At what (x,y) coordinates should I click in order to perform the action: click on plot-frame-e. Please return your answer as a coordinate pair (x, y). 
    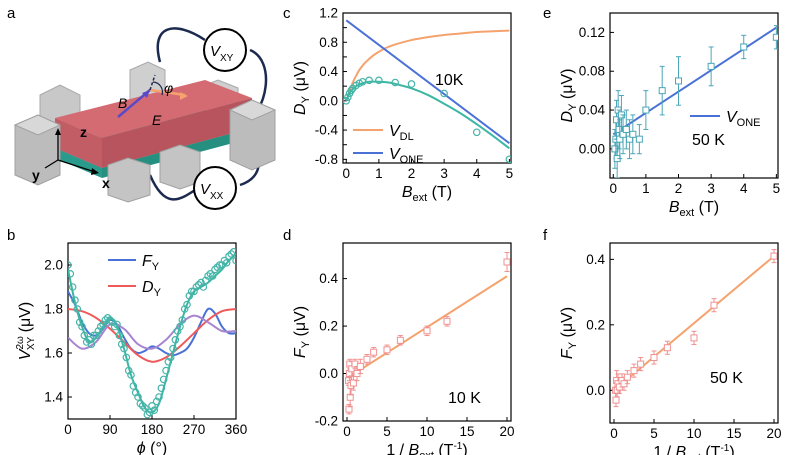
    Looking at the image, I should click on (694, 95).